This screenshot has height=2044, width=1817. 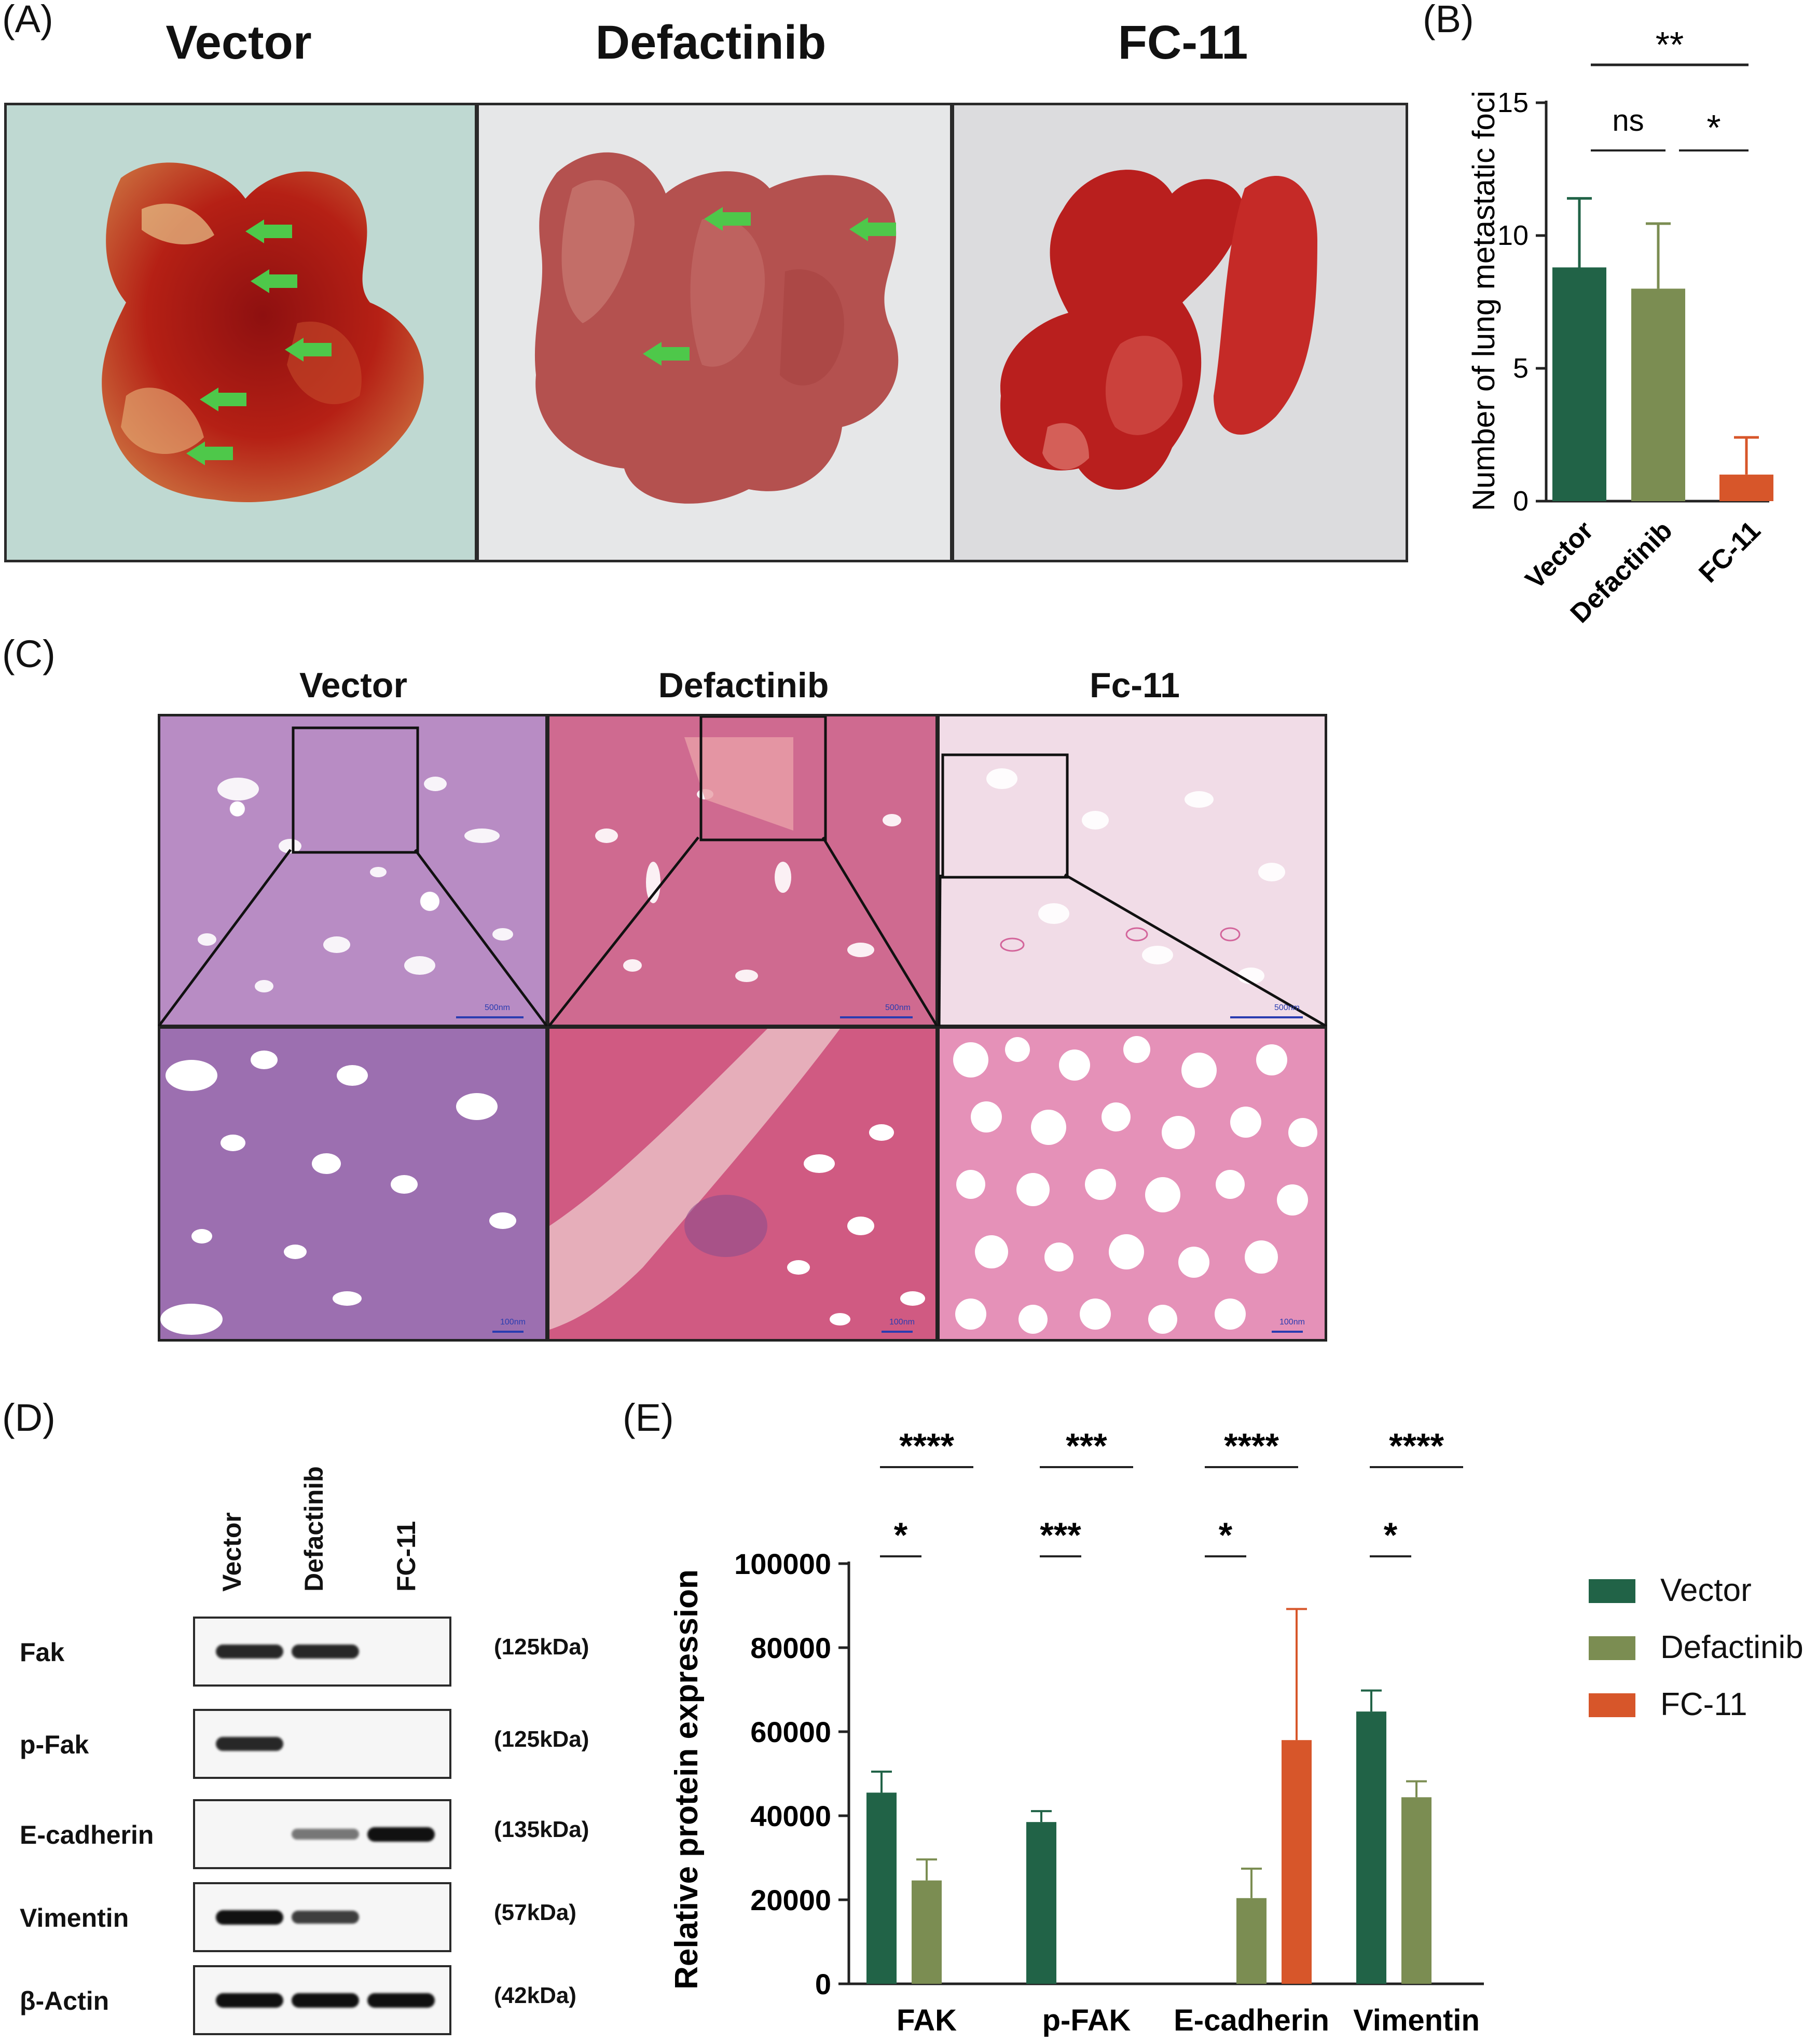 What do you see at coordinates (1122, 885) in the screenshot?
I see `tissue-texture-fc11` at bounding box center [1122, 885].